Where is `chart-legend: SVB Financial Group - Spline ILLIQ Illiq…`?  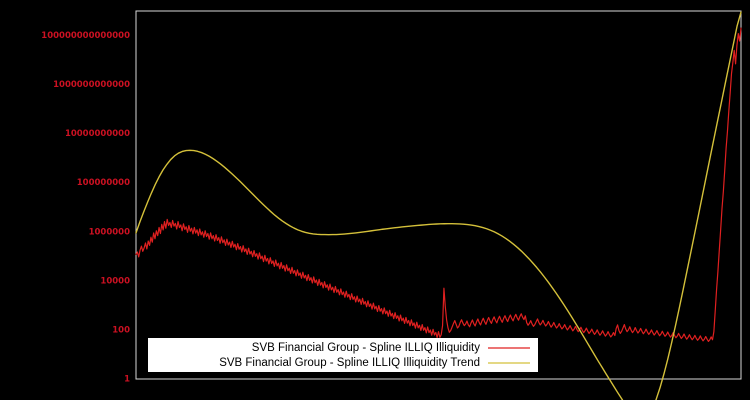
chart-legend: SVB Financial Group - Spline ILLIQ Illiq… is located at coordinates (343, 355).